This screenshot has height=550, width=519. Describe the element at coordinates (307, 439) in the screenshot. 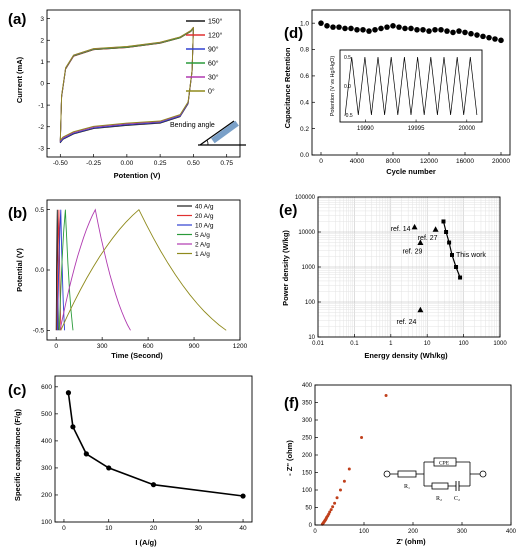

I see `panel-f-y-tick-label: 250` at that location.